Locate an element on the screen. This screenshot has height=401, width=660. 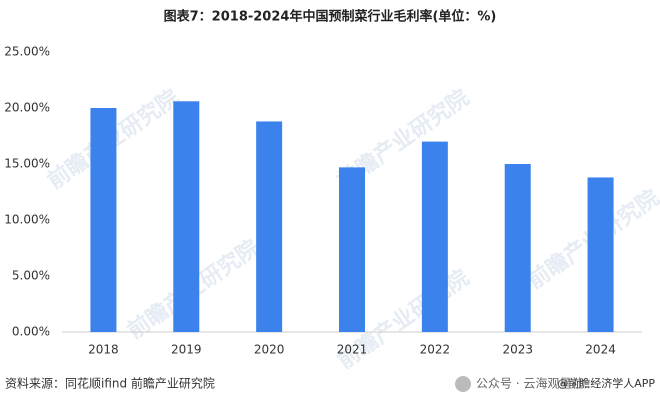
x-tick-label: 2024 is located at coordinates (600, 350).